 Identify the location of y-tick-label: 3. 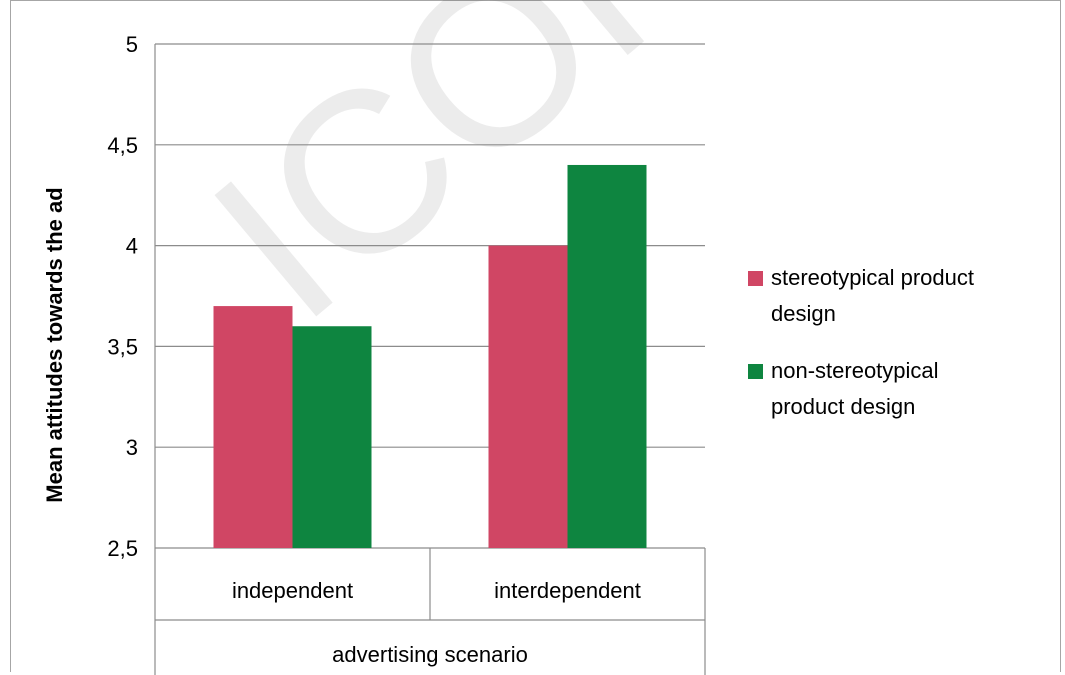
(132, 447).